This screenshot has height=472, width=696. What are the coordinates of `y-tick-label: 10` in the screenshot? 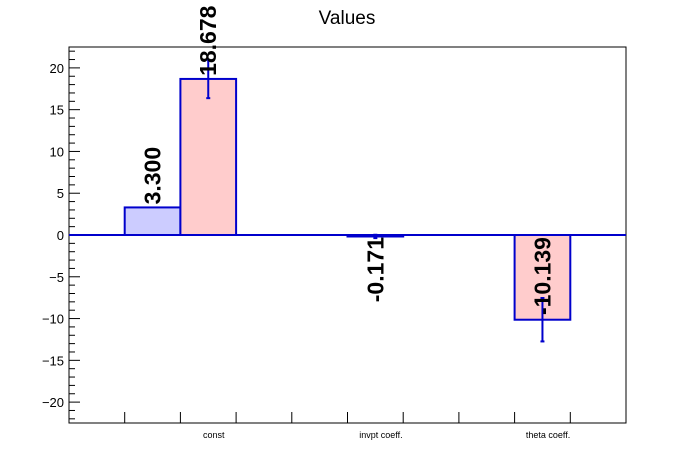 It's located at (57, 151).